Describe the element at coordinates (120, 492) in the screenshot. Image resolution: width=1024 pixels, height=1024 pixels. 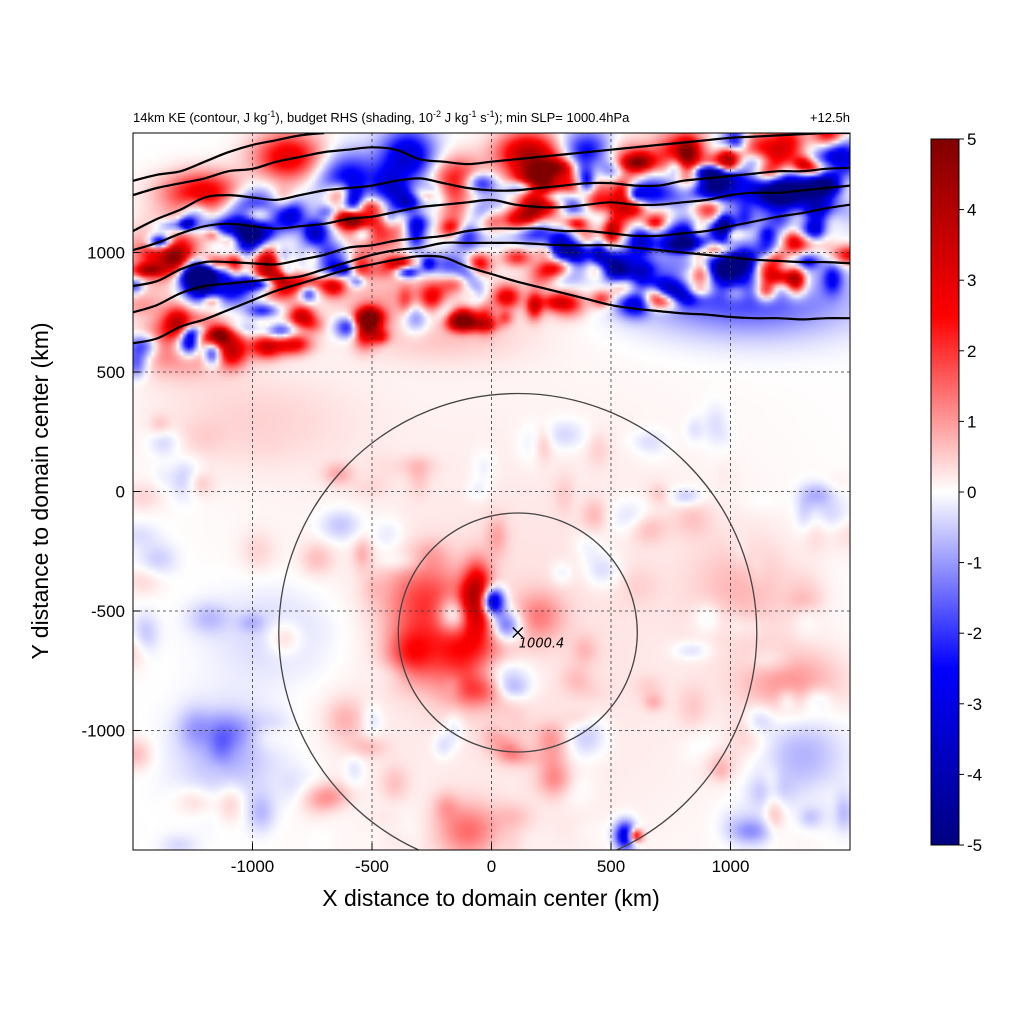
I see `y-tick-label: 0` at that location.